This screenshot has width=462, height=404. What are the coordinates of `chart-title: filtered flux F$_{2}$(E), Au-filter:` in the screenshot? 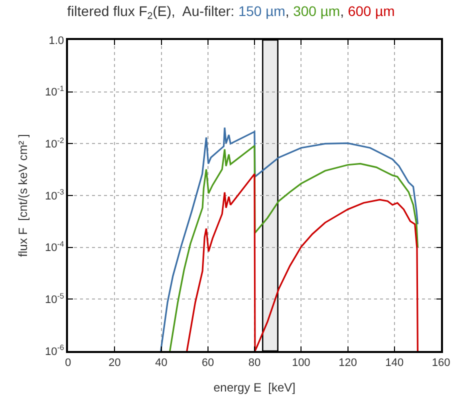 It's located at (150, 12).